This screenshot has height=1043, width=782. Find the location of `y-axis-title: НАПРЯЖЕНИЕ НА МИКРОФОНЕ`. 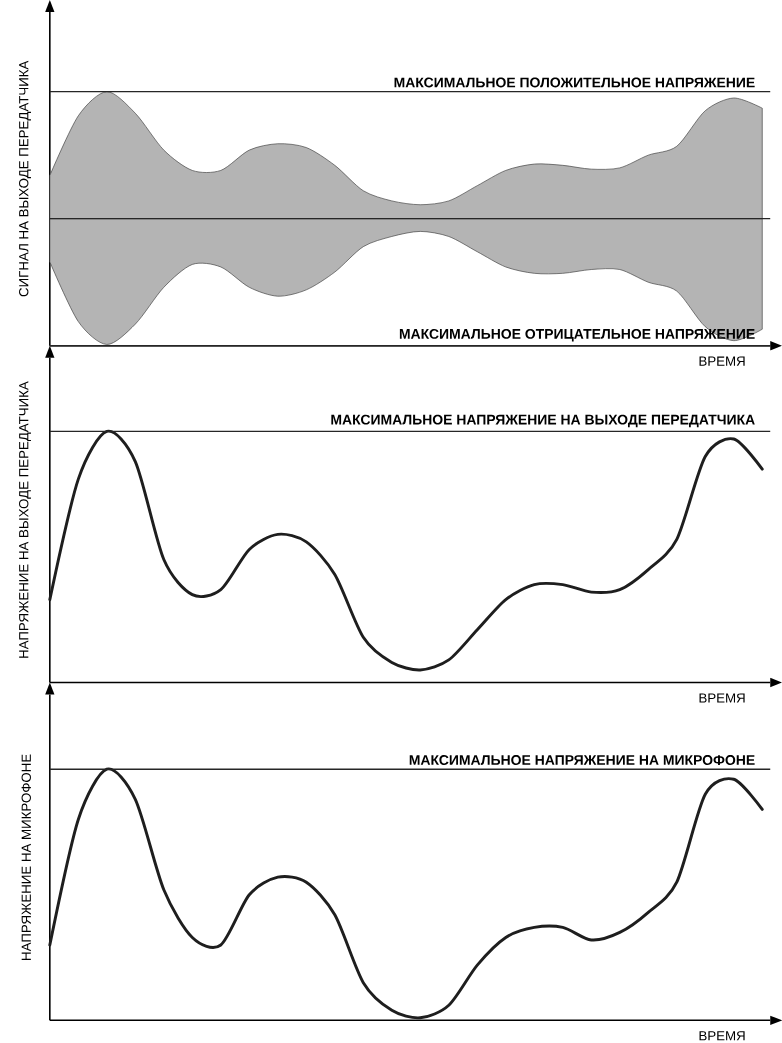

y-axis-title: НАПРЯЖЕНИЕ НА МИКРОФОНЕ is located at coordinates (26, 857).